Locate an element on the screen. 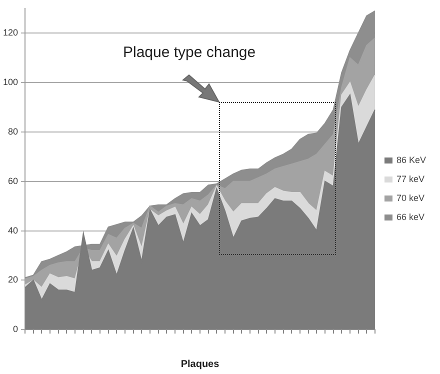 Image resolution: width=440 pixels, height=374 pixels. y-tick-label: 120 is located at coordinates (10, 33).